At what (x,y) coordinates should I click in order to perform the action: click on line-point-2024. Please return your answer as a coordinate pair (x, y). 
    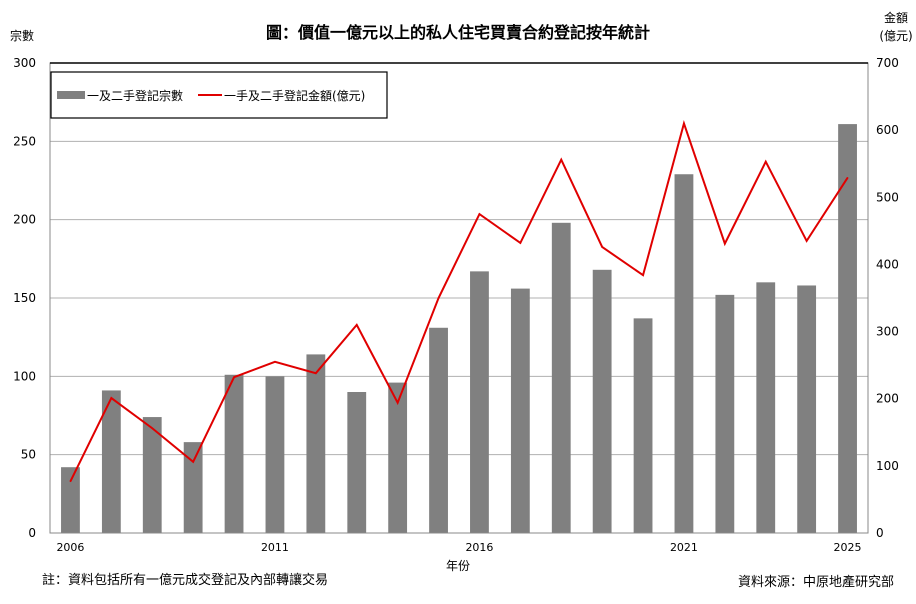
    Looking at the image, I should click on (806, 241).